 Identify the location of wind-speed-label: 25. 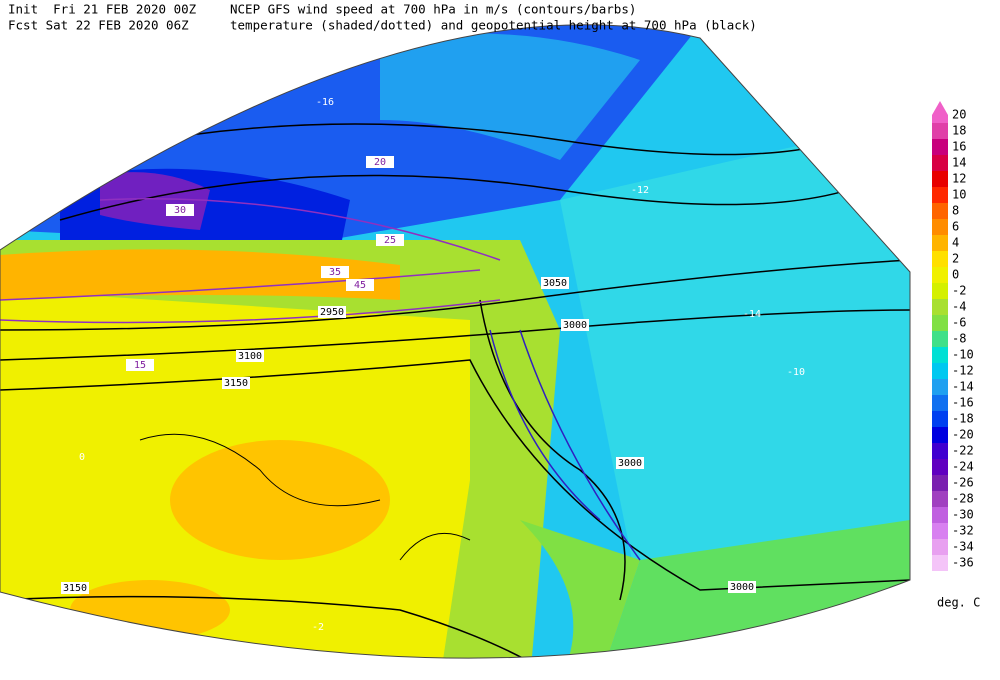
(390, 240).